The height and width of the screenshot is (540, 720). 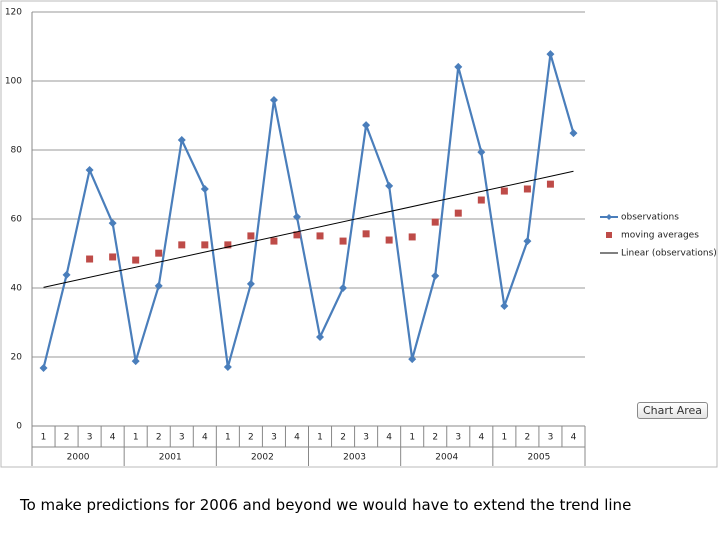 What do you see at coordinates (13, 13) in the screenshot?
I see `y-tick-label: 120` at bounding box center [13, 13].